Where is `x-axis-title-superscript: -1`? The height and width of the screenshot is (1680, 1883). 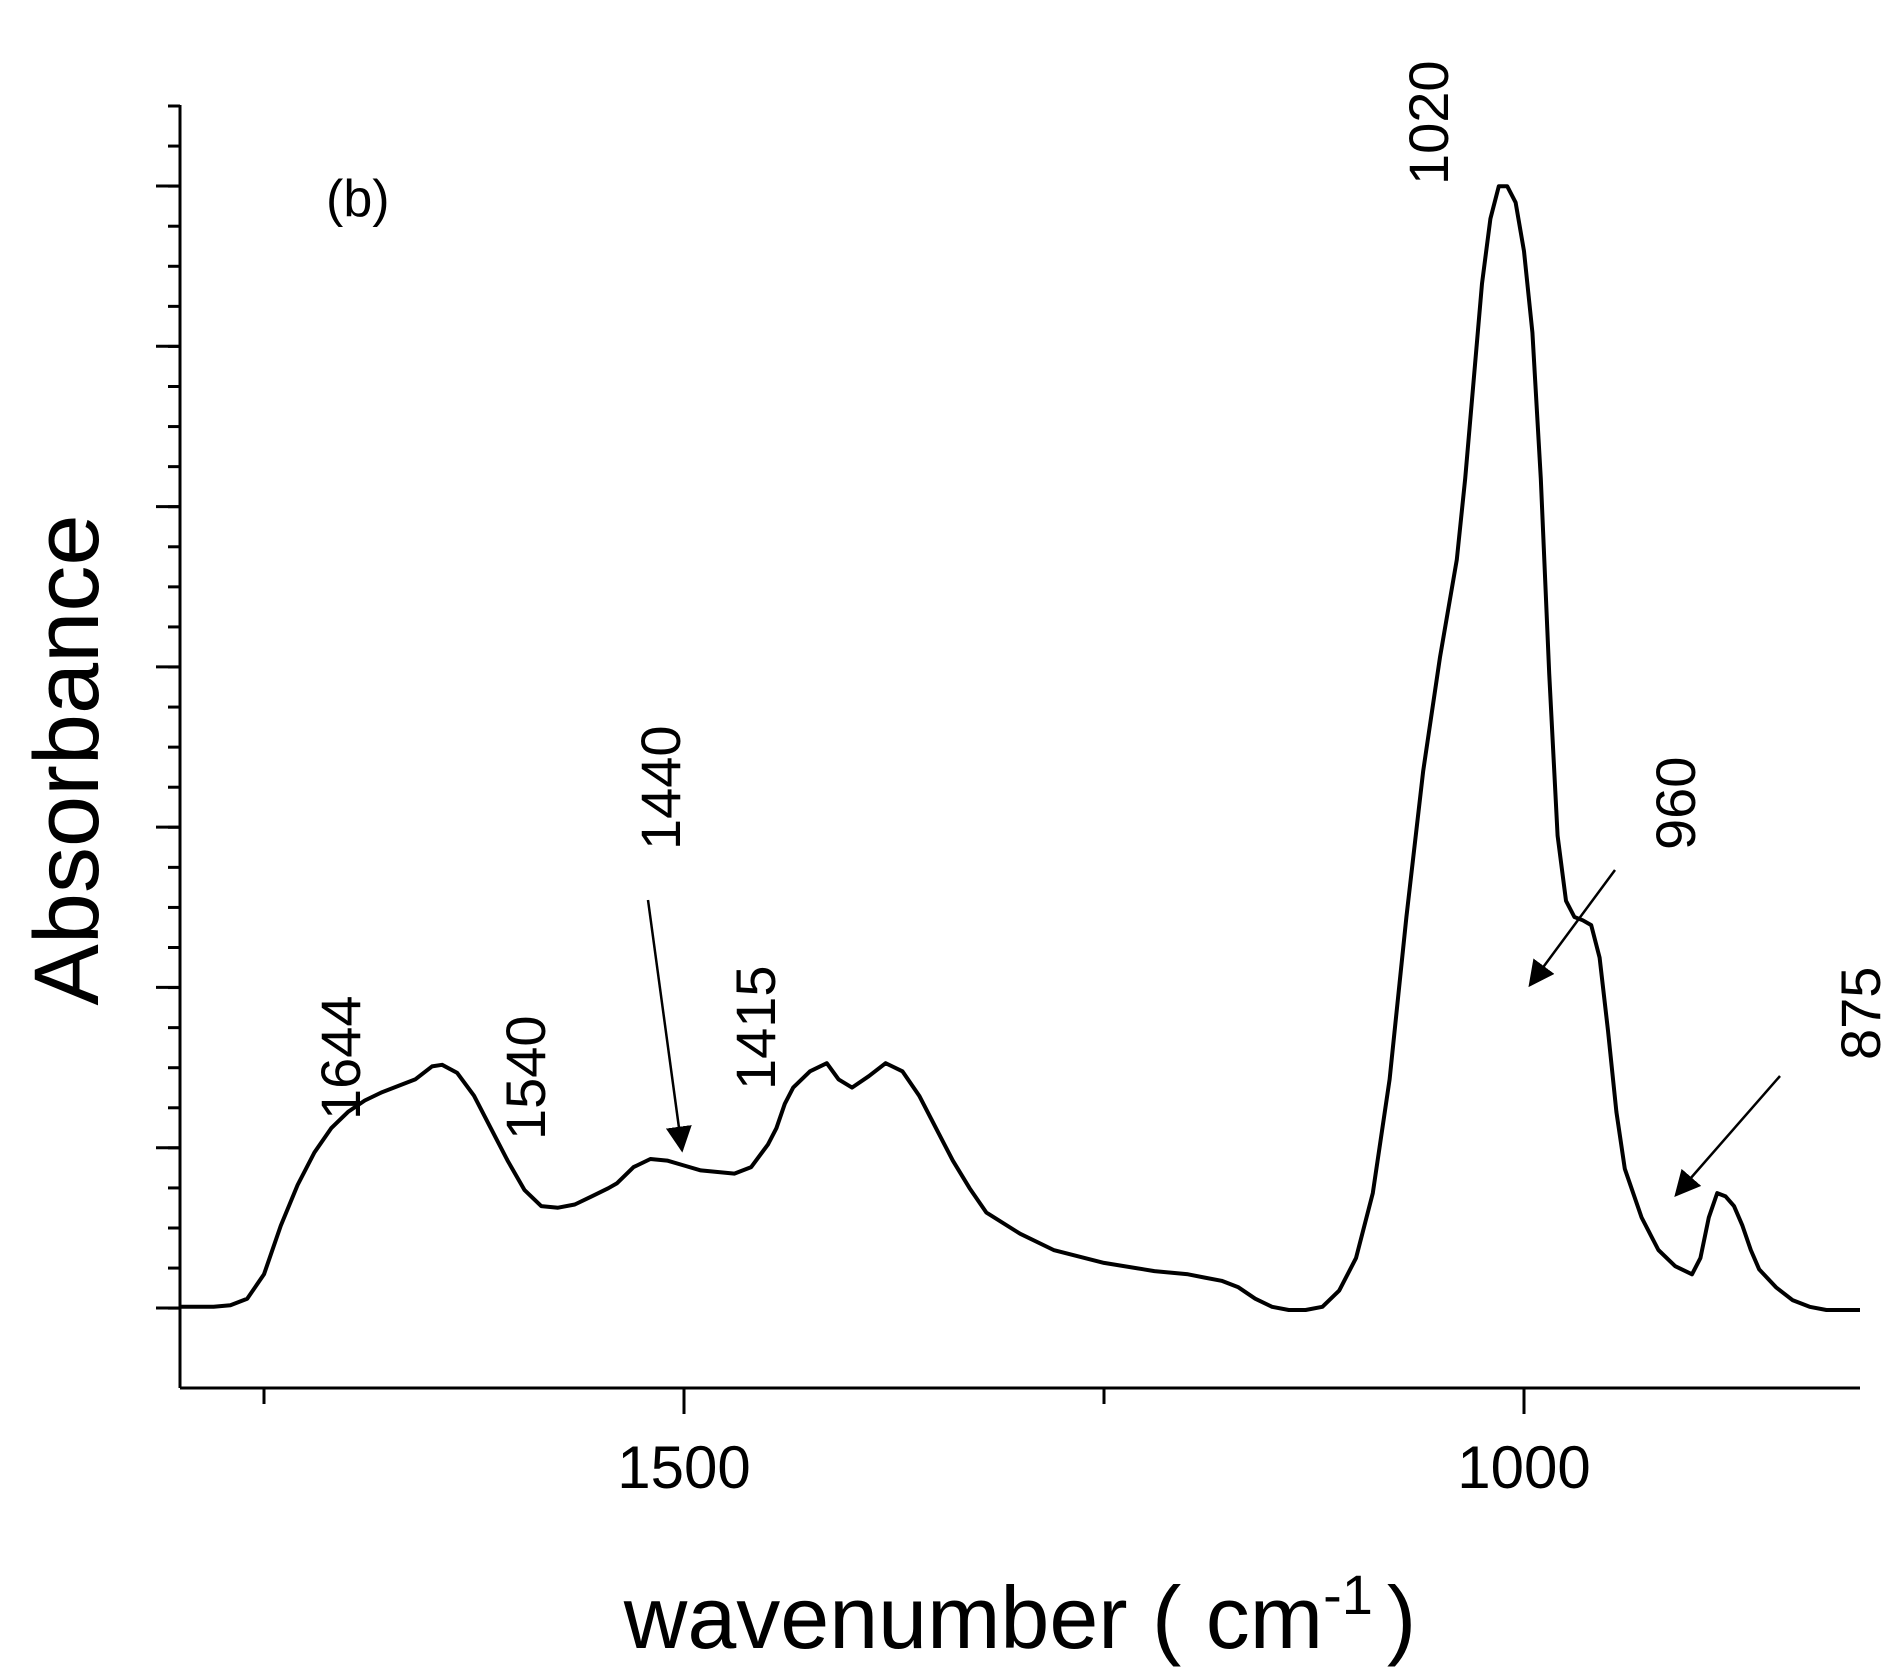
x-axis-title-superscript: -1 is located at coordinates (1348, 1594).